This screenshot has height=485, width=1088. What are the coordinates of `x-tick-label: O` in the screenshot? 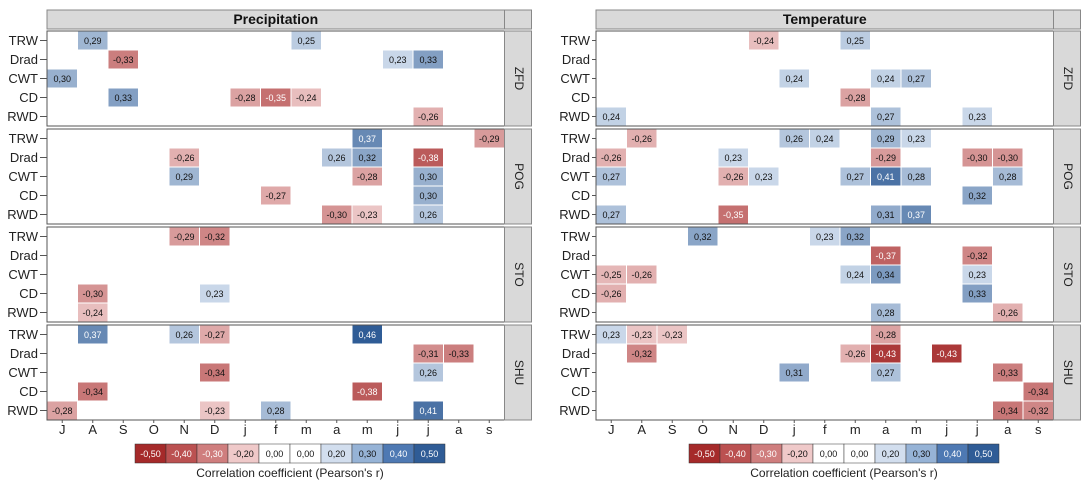 It's located at (154, 429).